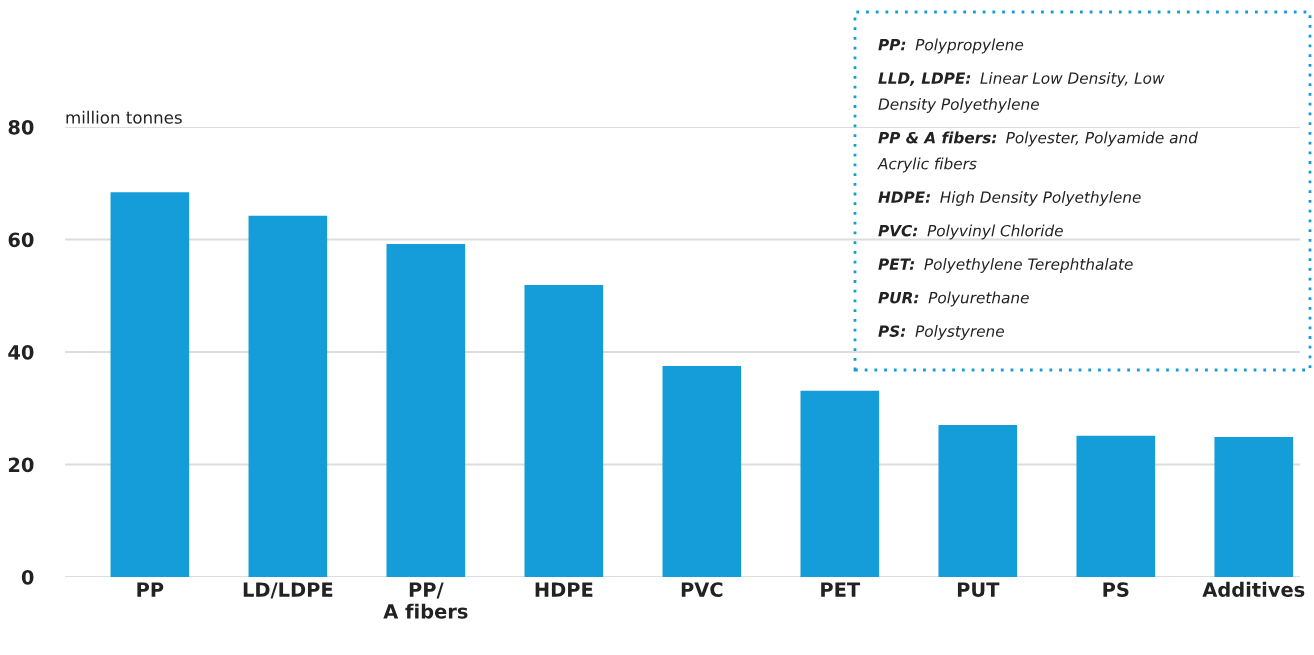 This screenshot has width=1314, height=655. Describe the element at coordinates (27, 577) in the screenshot. I see `y-tick-label: 0` at that location.